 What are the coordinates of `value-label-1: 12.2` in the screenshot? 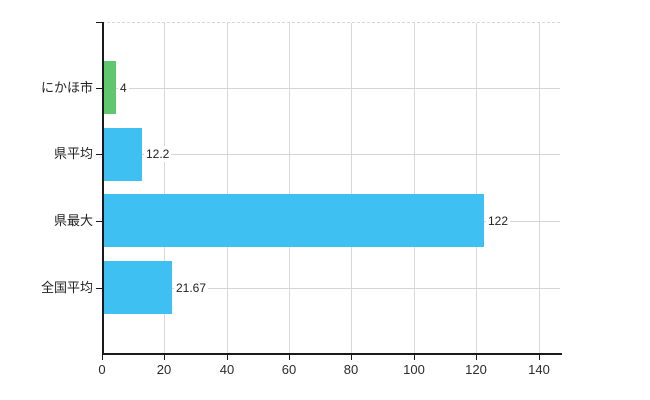 It's located at (158, 154).